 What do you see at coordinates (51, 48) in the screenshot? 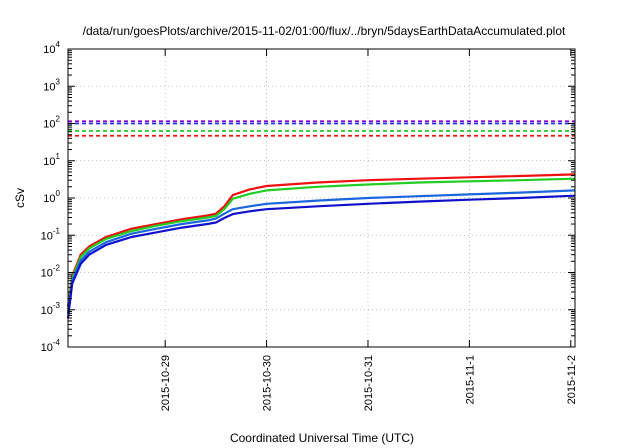
I see `y-tick-label: 10⁴` at bounding box center [51, 48].